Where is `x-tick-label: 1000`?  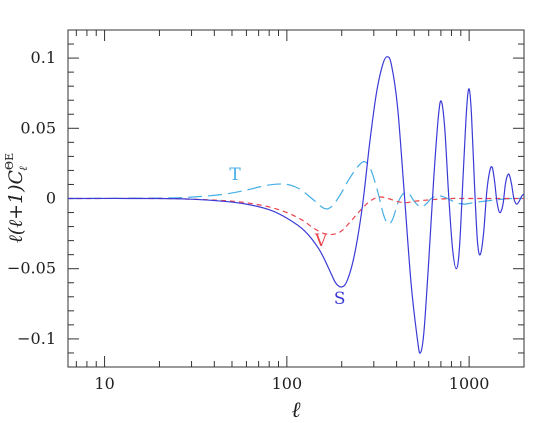
x-tick-label: 1000 is located at coordinates (469, 383).